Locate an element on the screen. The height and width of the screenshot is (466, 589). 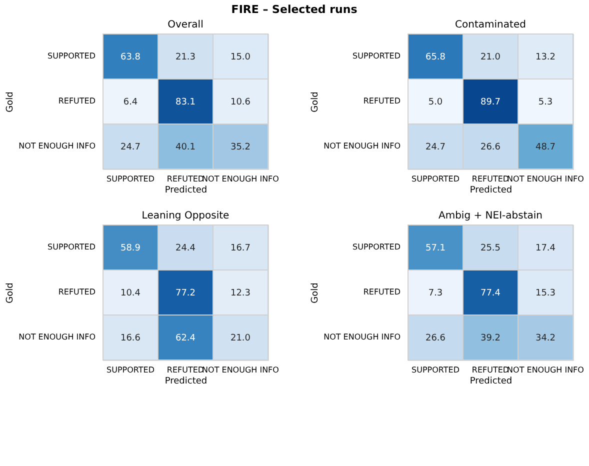
data-label: 5.3 is located at coordinates (545, 103).